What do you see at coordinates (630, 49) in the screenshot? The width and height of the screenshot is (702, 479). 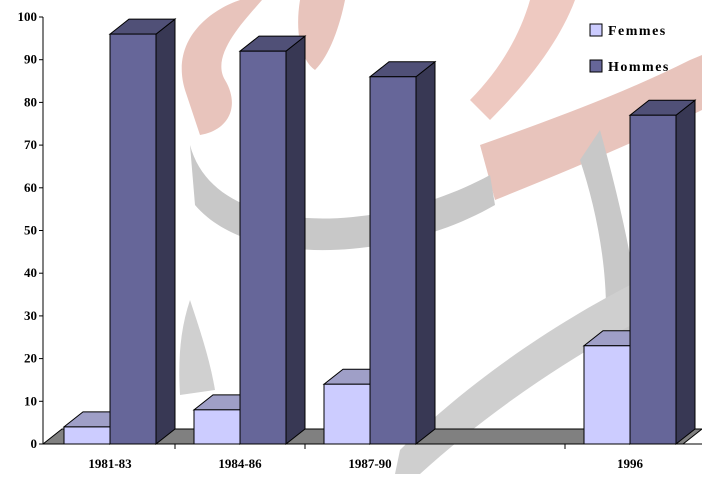 I see `legend: Femmes Hommes` at bounding box center [630, 49].